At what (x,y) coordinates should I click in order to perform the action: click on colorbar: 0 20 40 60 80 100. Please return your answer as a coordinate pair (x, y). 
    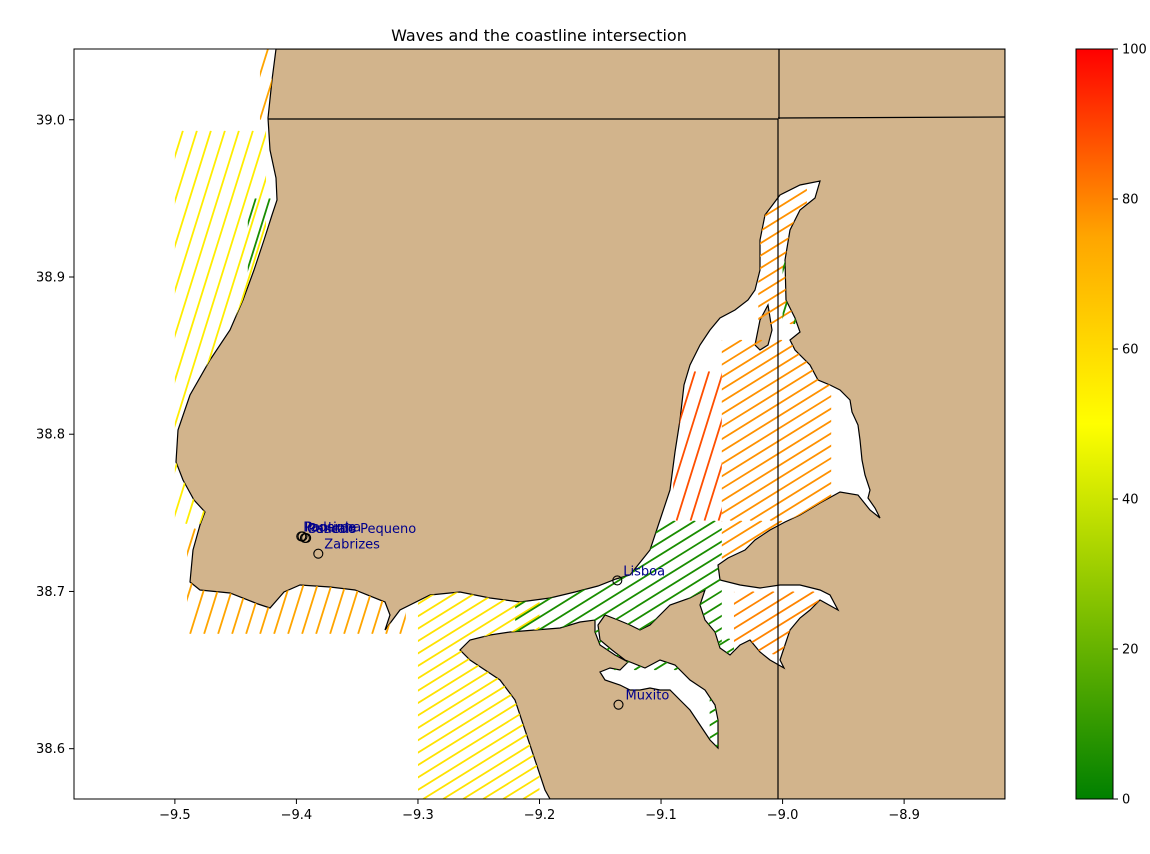
    Looking at the image, I should click on (1111, 425).